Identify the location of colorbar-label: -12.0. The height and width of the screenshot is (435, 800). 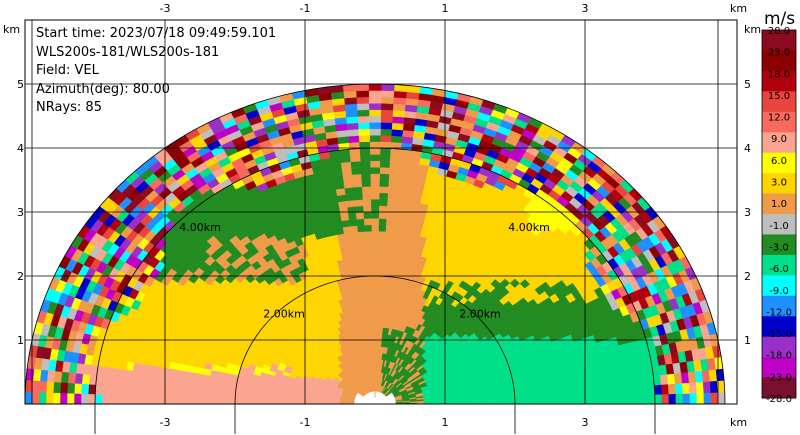
(779, 312).